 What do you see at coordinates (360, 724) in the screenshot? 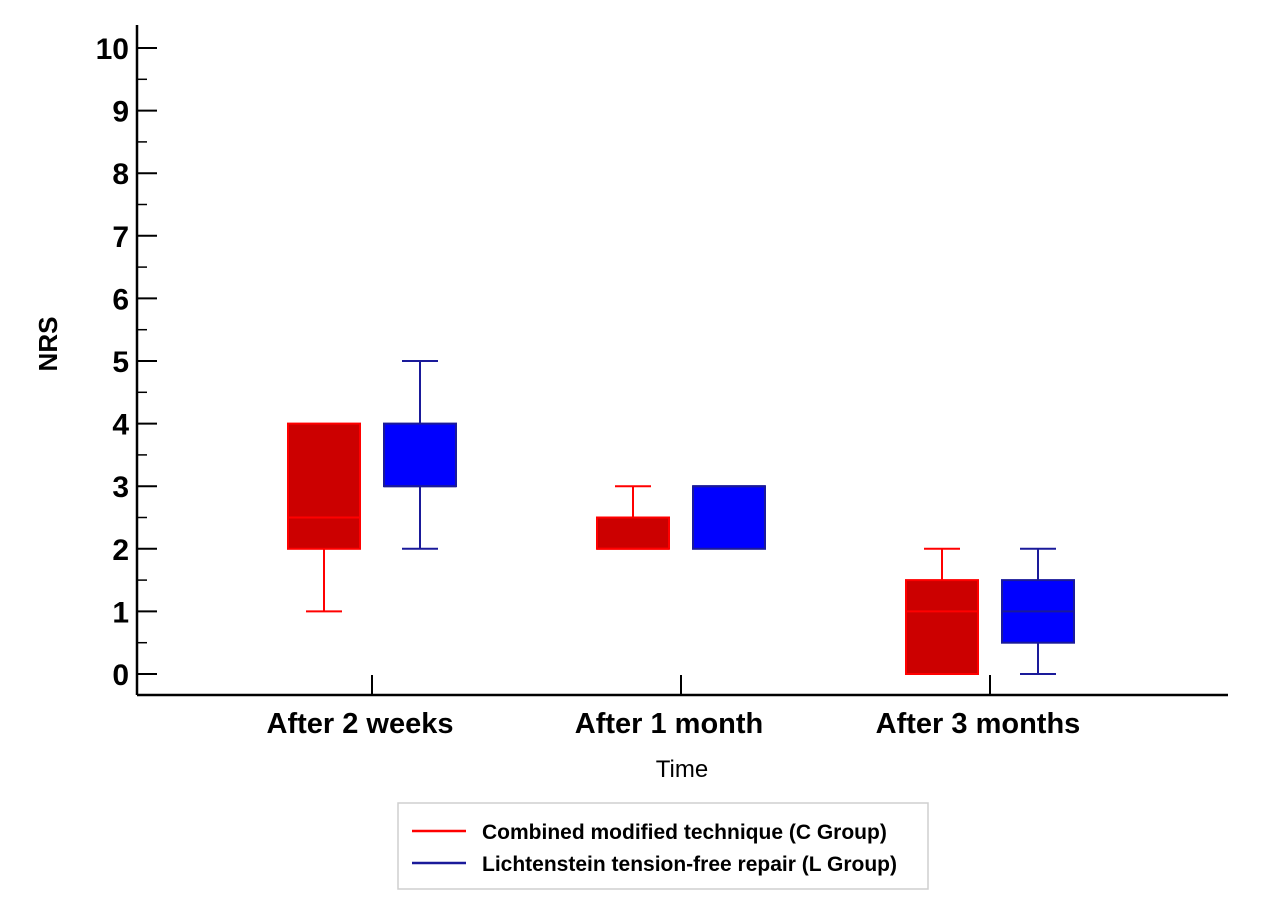
I see `x-tick-label: After 2 weeks` at bounding box center [360, 724].